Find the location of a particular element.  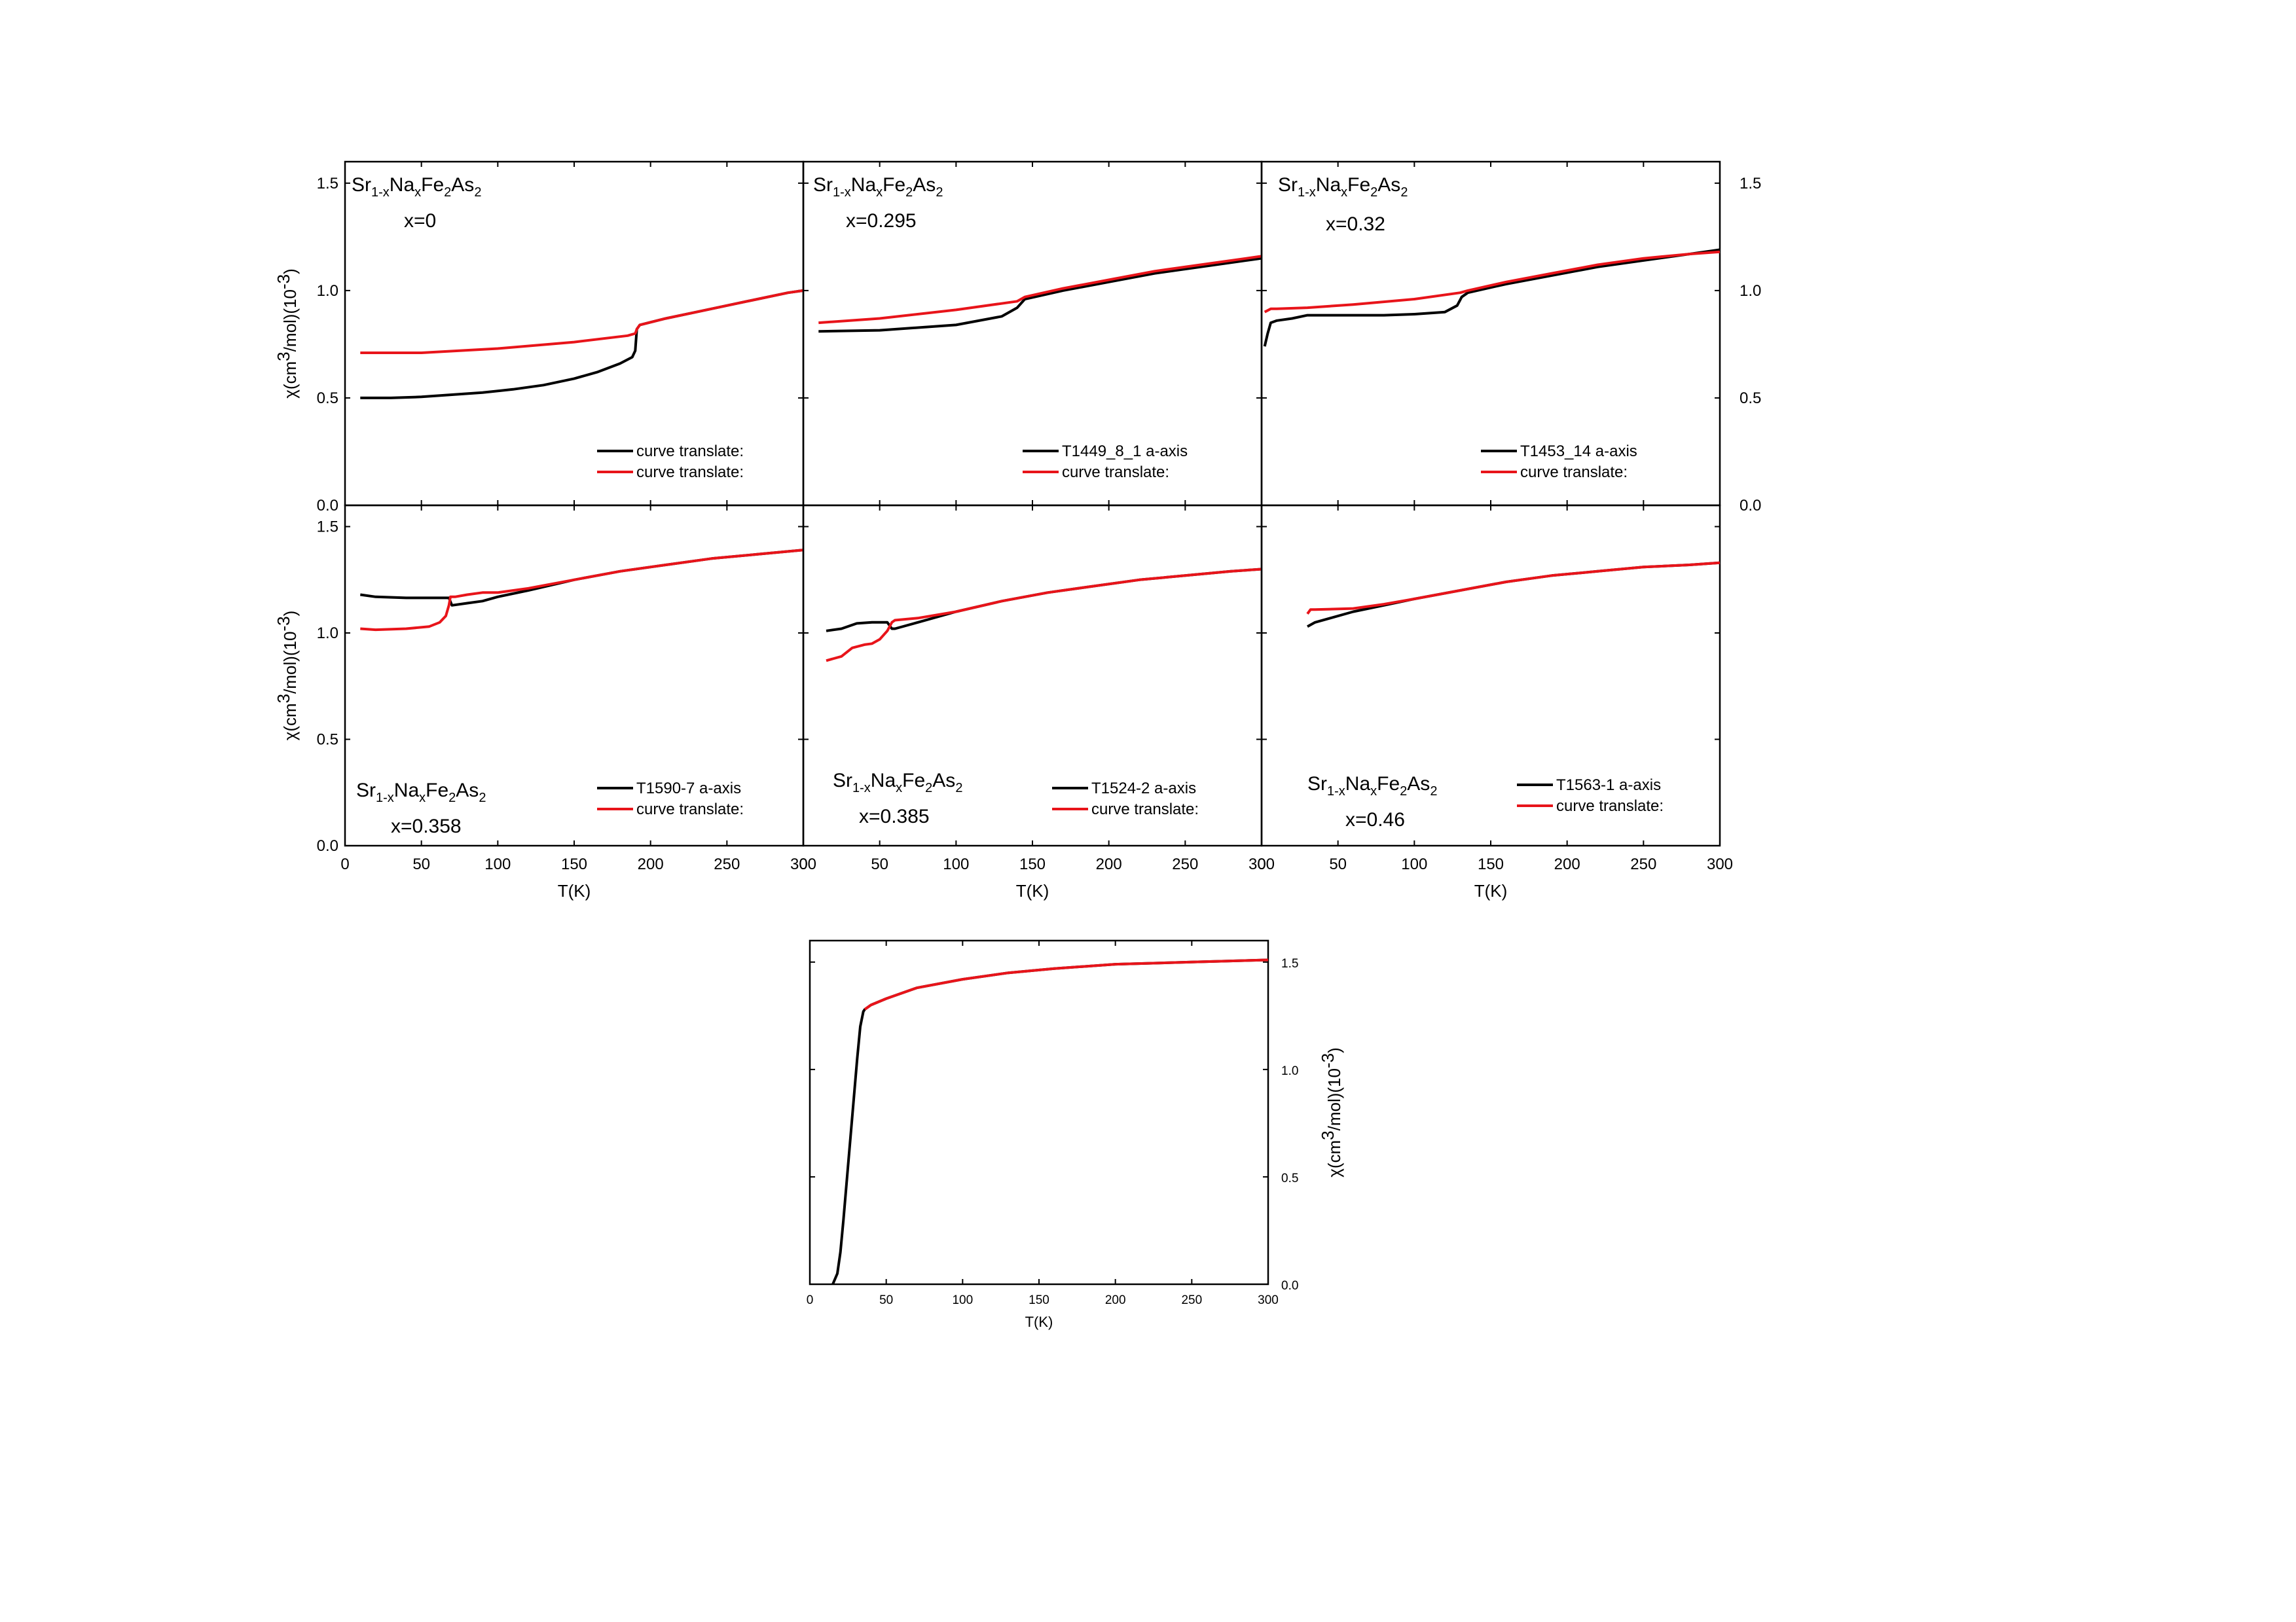

ylabel-part: χ(cm is located at coordinates (290, 380).